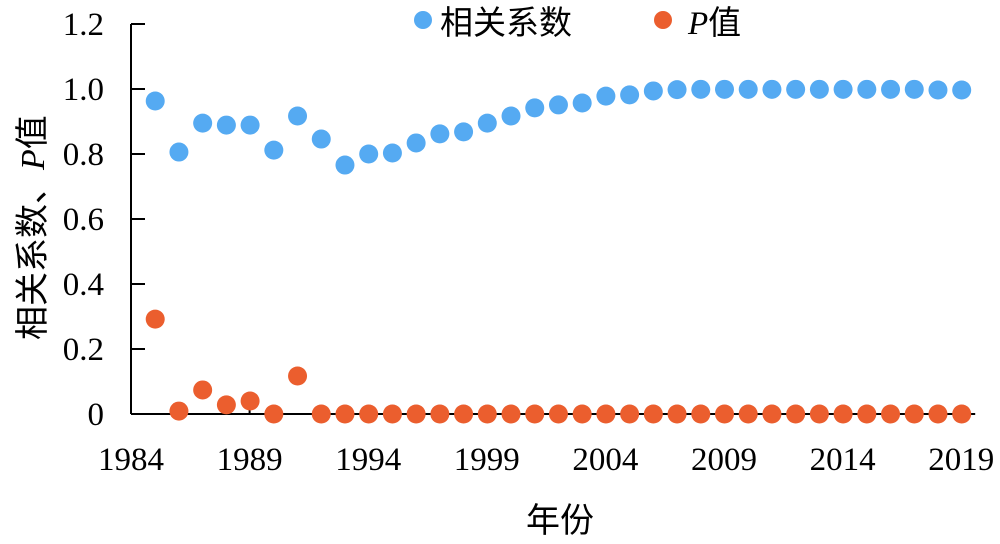 Image resolution: width=1000 pixels, height=544 pixels. Describe the element at coordinates (131, 460) in the screenshot. I see `x-tick-label: 1984` at that location.